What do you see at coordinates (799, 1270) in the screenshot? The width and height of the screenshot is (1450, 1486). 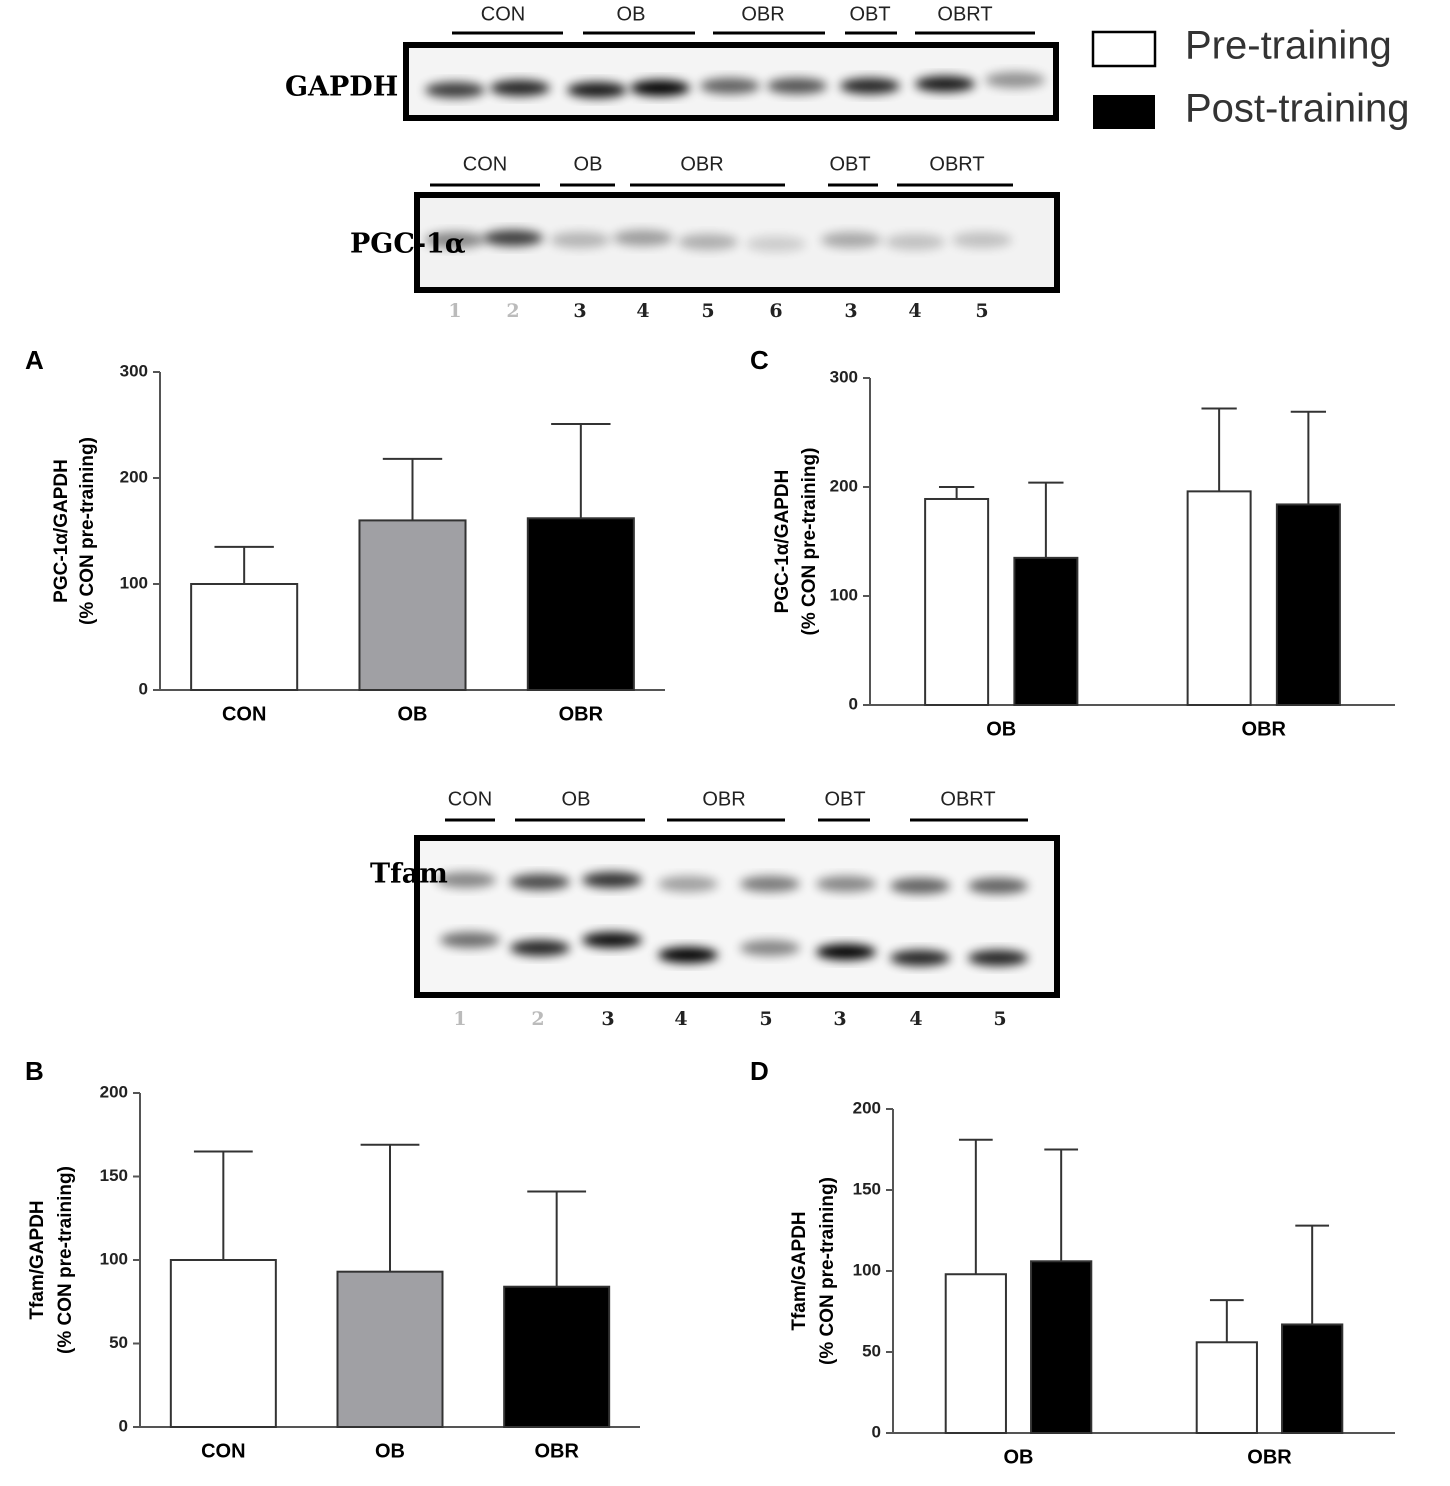 I see `y-axis-label: Tfam/GAPDH` at bounding box center [799, 1270].